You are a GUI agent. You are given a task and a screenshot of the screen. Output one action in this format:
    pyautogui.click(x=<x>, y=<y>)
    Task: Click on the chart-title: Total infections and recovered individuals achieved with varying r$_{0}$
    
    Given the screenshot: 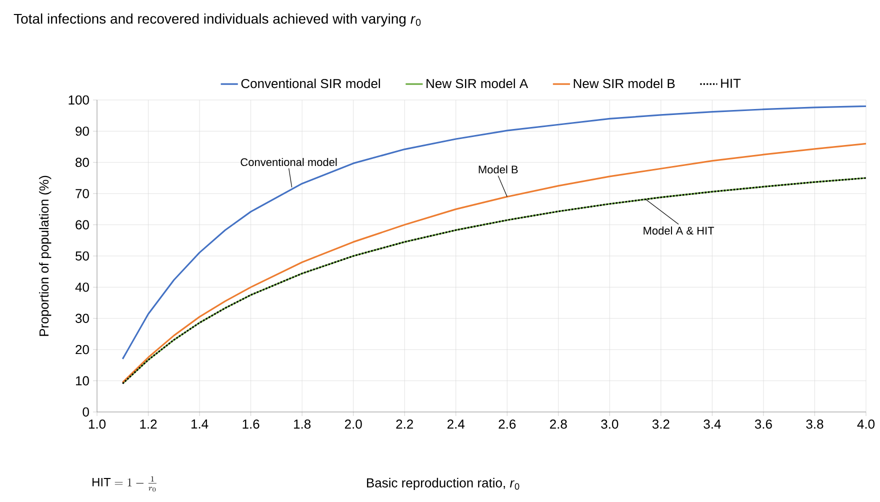 What is the action you would take?
    pyautogui.click(x=217, y=20)
    